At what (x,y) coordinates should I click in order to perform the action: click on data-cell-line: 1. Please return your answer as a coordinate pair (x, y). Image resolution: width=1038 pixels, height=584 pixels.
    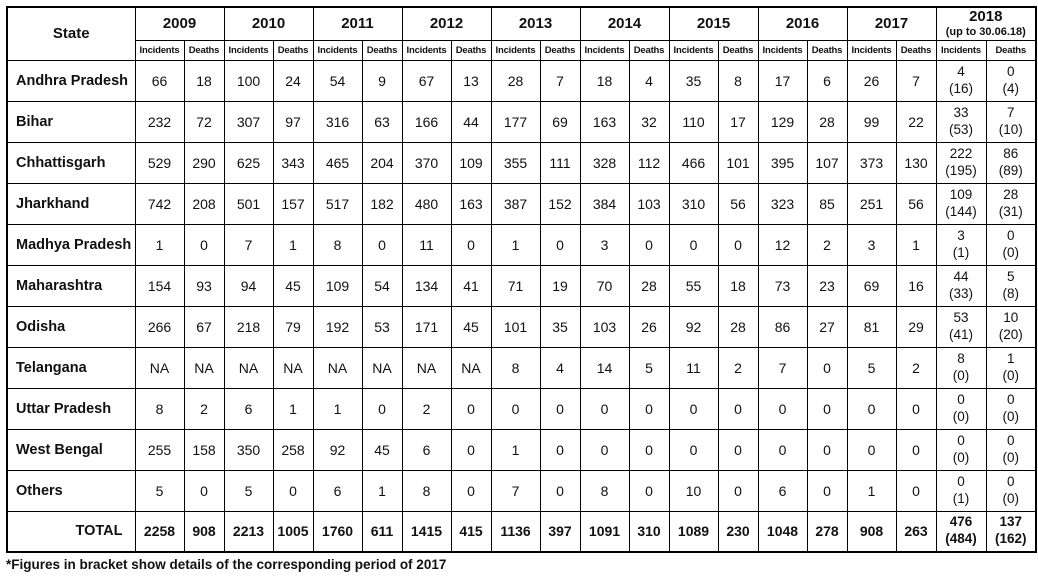
    Looking at the image, I should click on (1010, 358).